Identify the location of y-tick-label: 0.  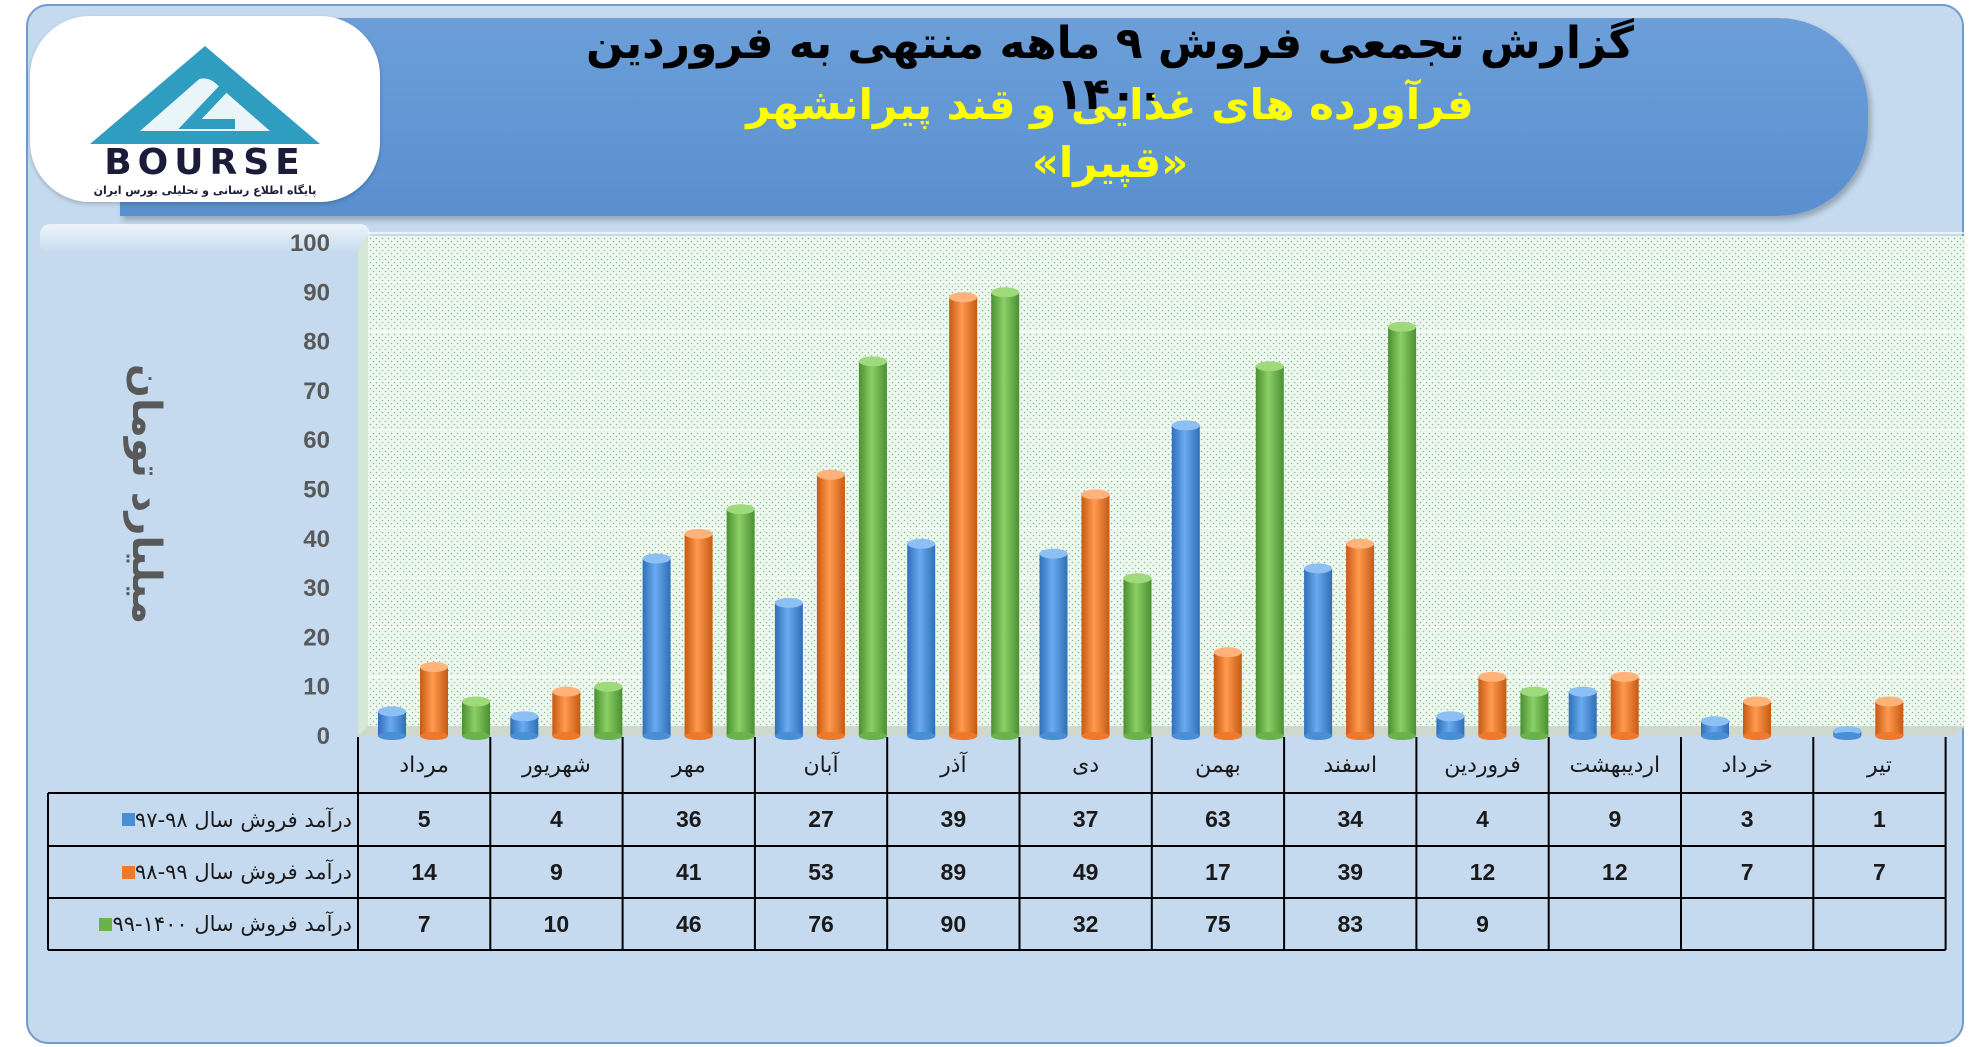
(323, 736).